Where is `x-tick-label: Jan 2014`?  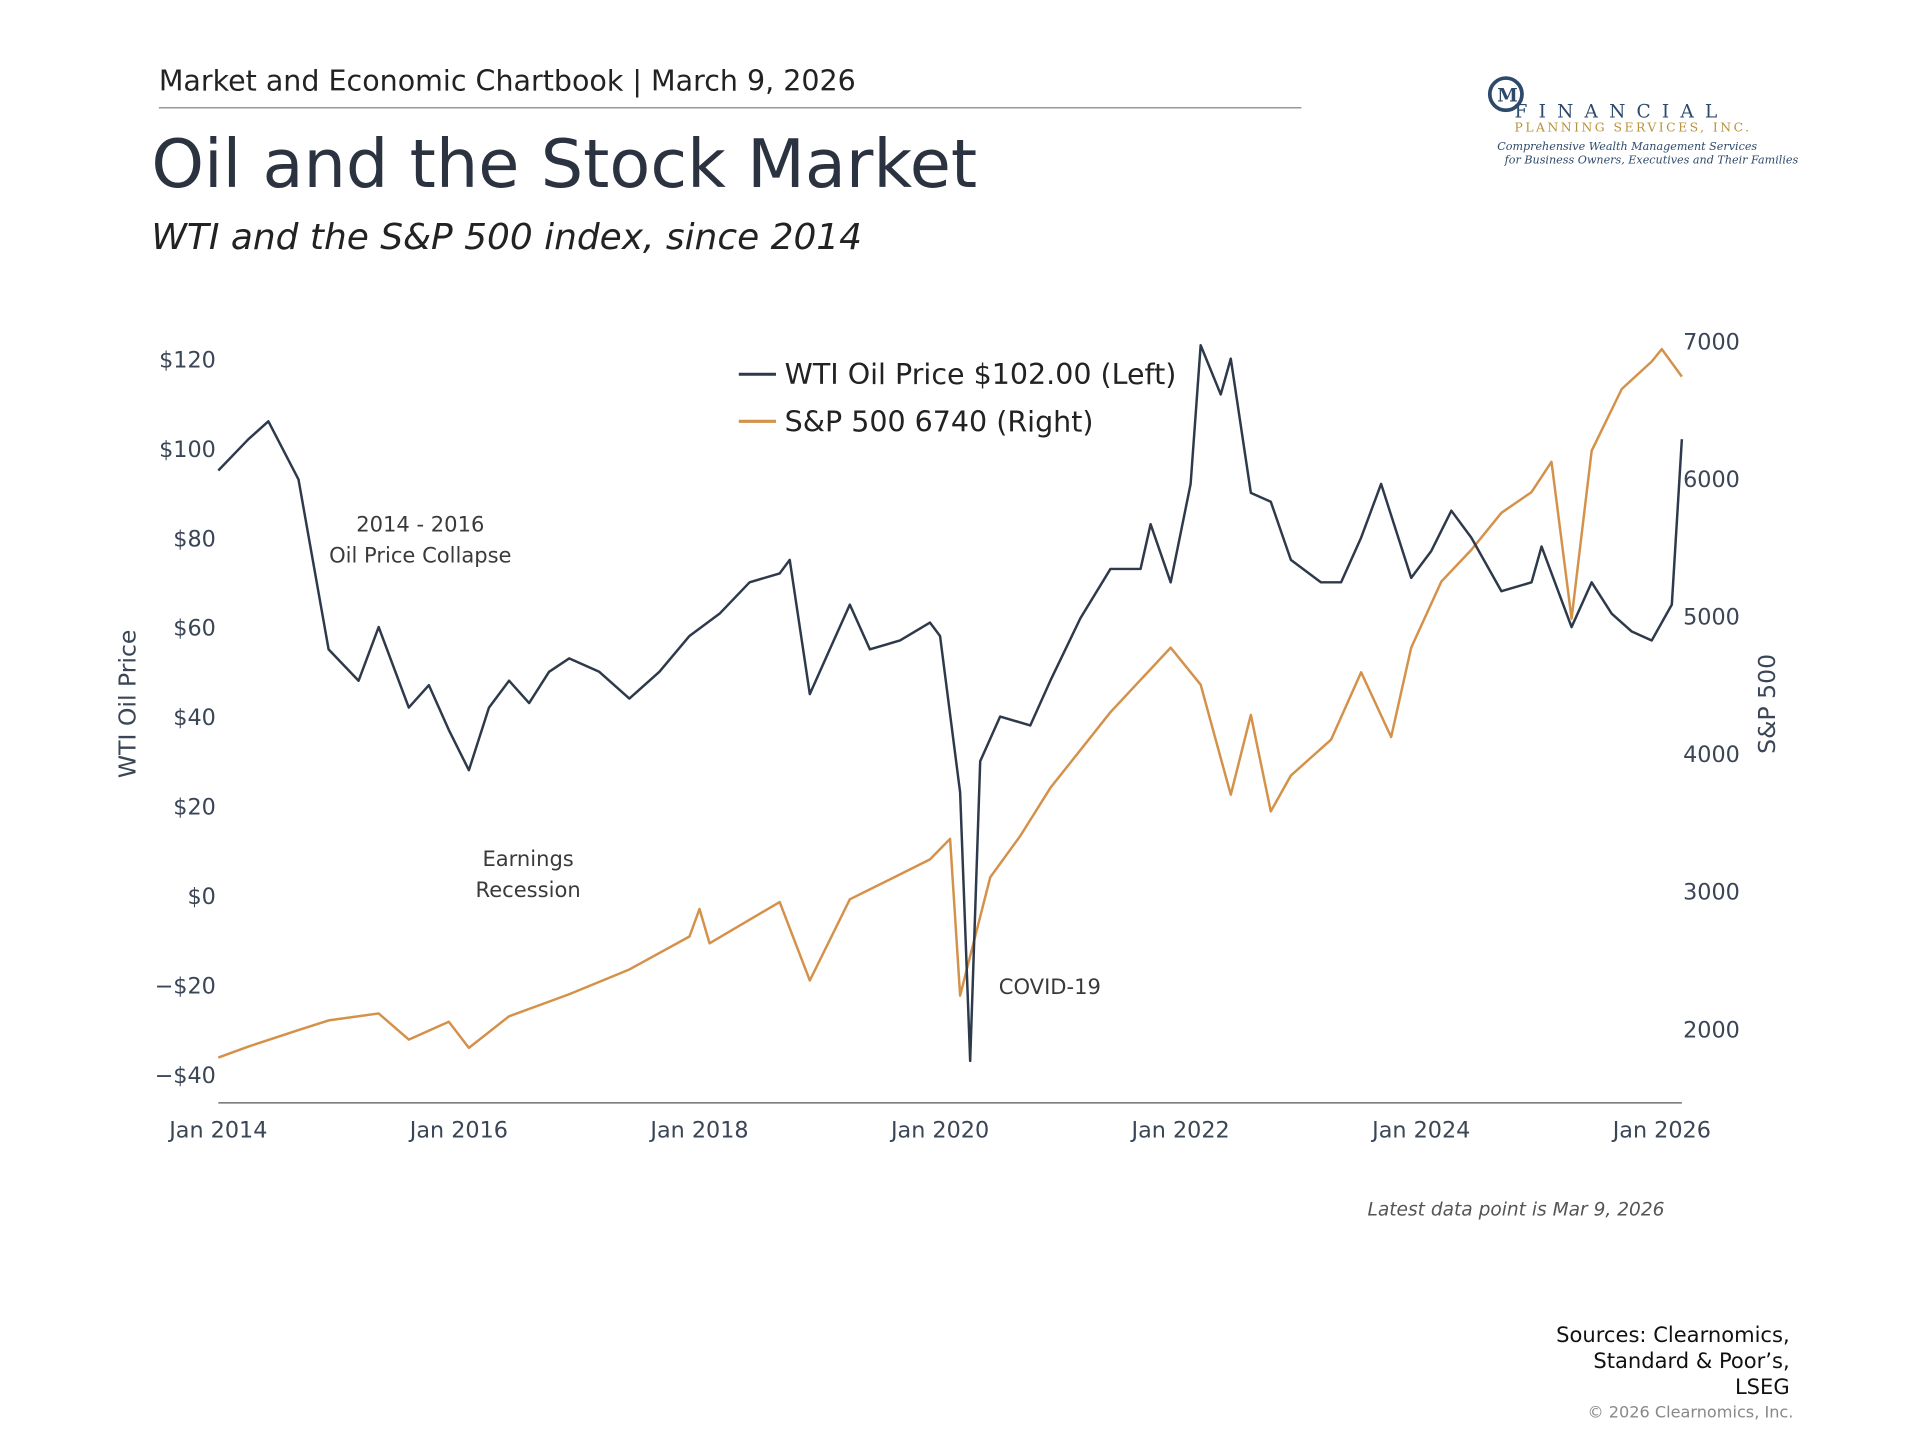
x-tick-label: Jan 2014 is located at coordinates (217, 1131).